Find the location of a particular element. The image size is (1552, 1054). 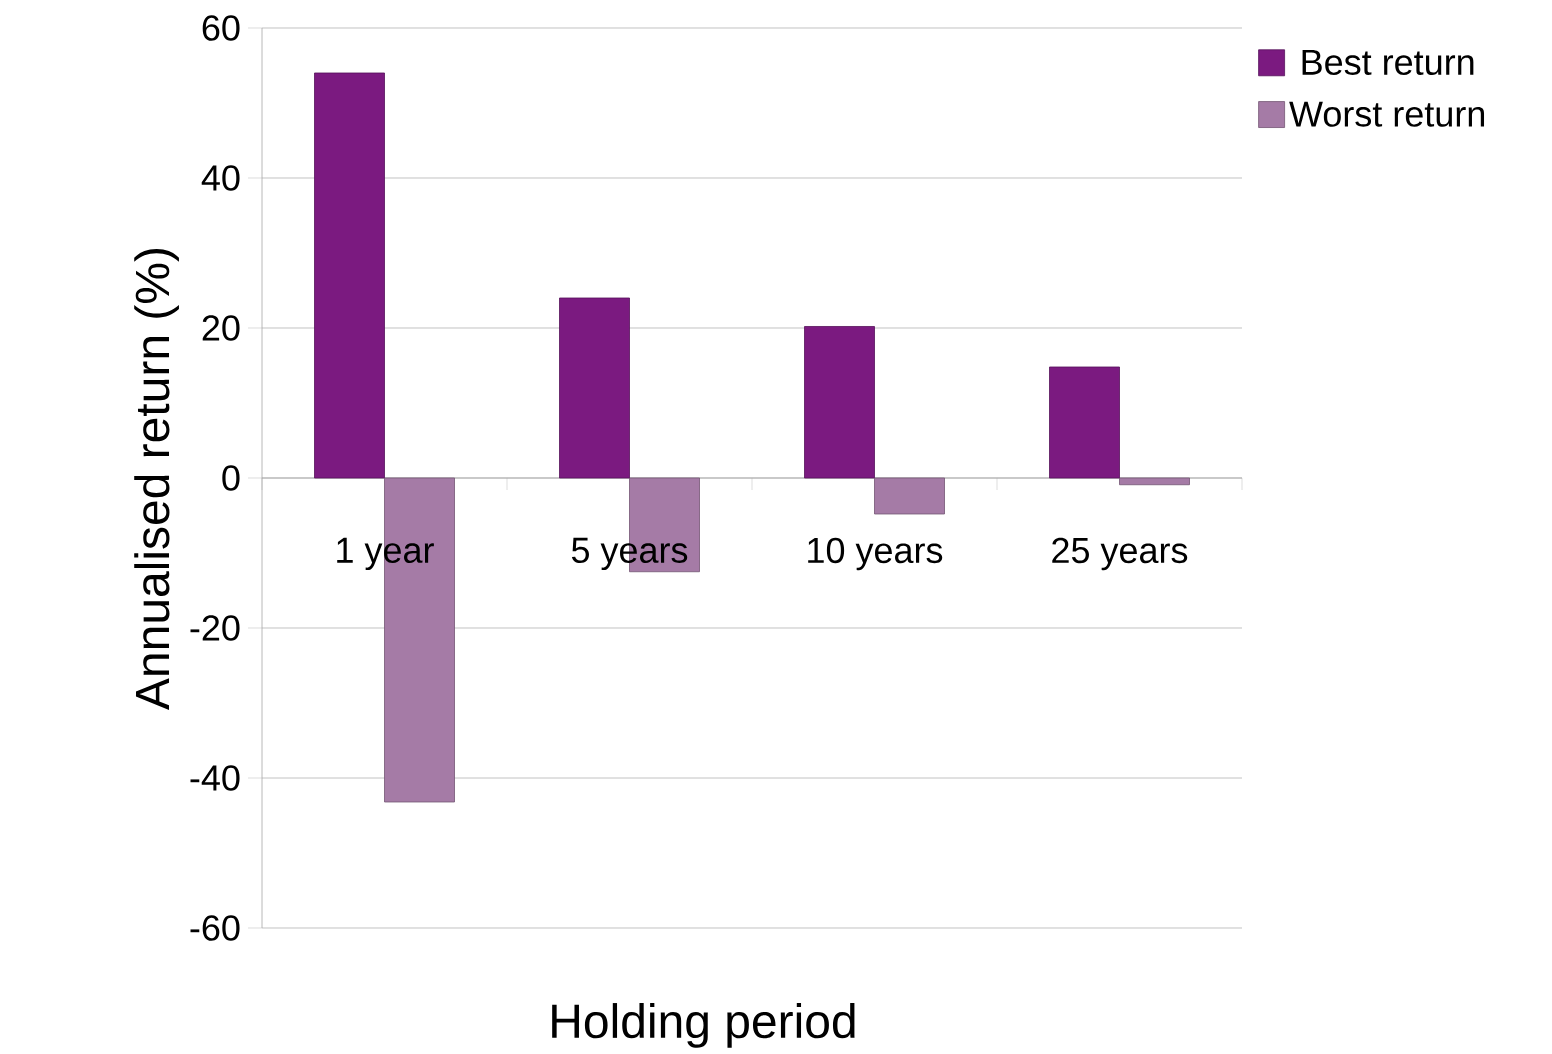

x-tick-label: 10 years is located at coordinates (875, 554).